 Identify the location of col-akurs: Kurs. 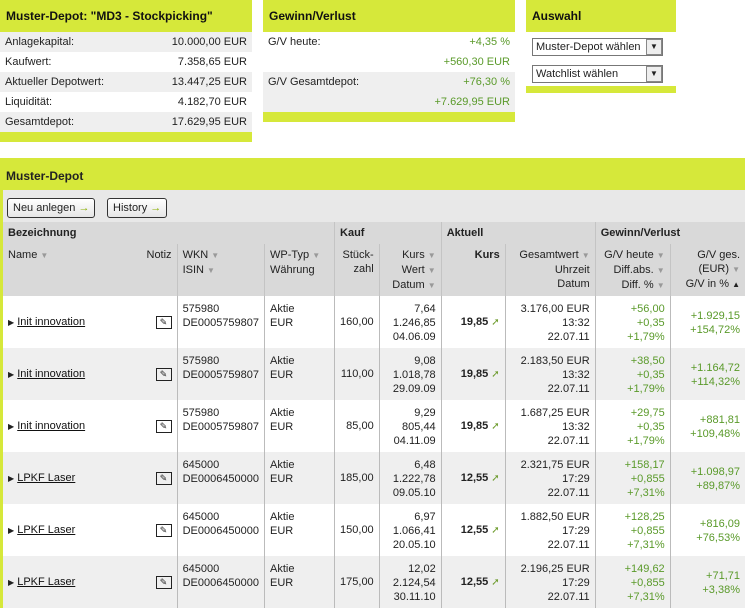
(473, 270).